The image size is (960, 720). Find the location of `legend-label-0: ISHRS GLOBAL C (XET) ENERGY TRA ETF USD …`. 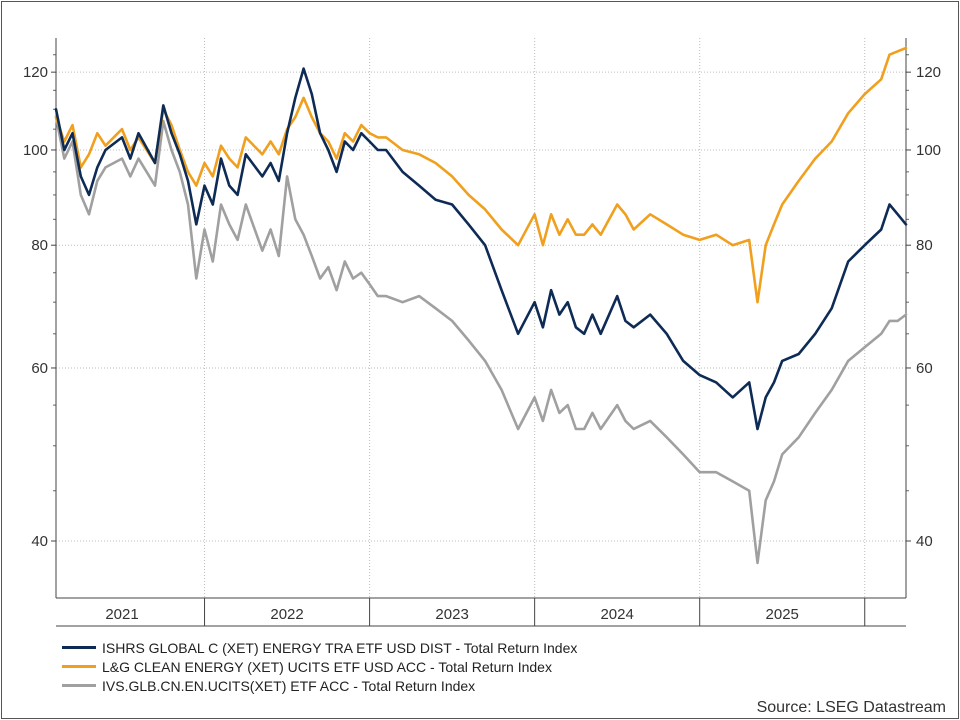

legend-label-0: ISHRS GLOBAL C (XET) ENERGY TRA ETF USD … is located at coordinates (340, 647).